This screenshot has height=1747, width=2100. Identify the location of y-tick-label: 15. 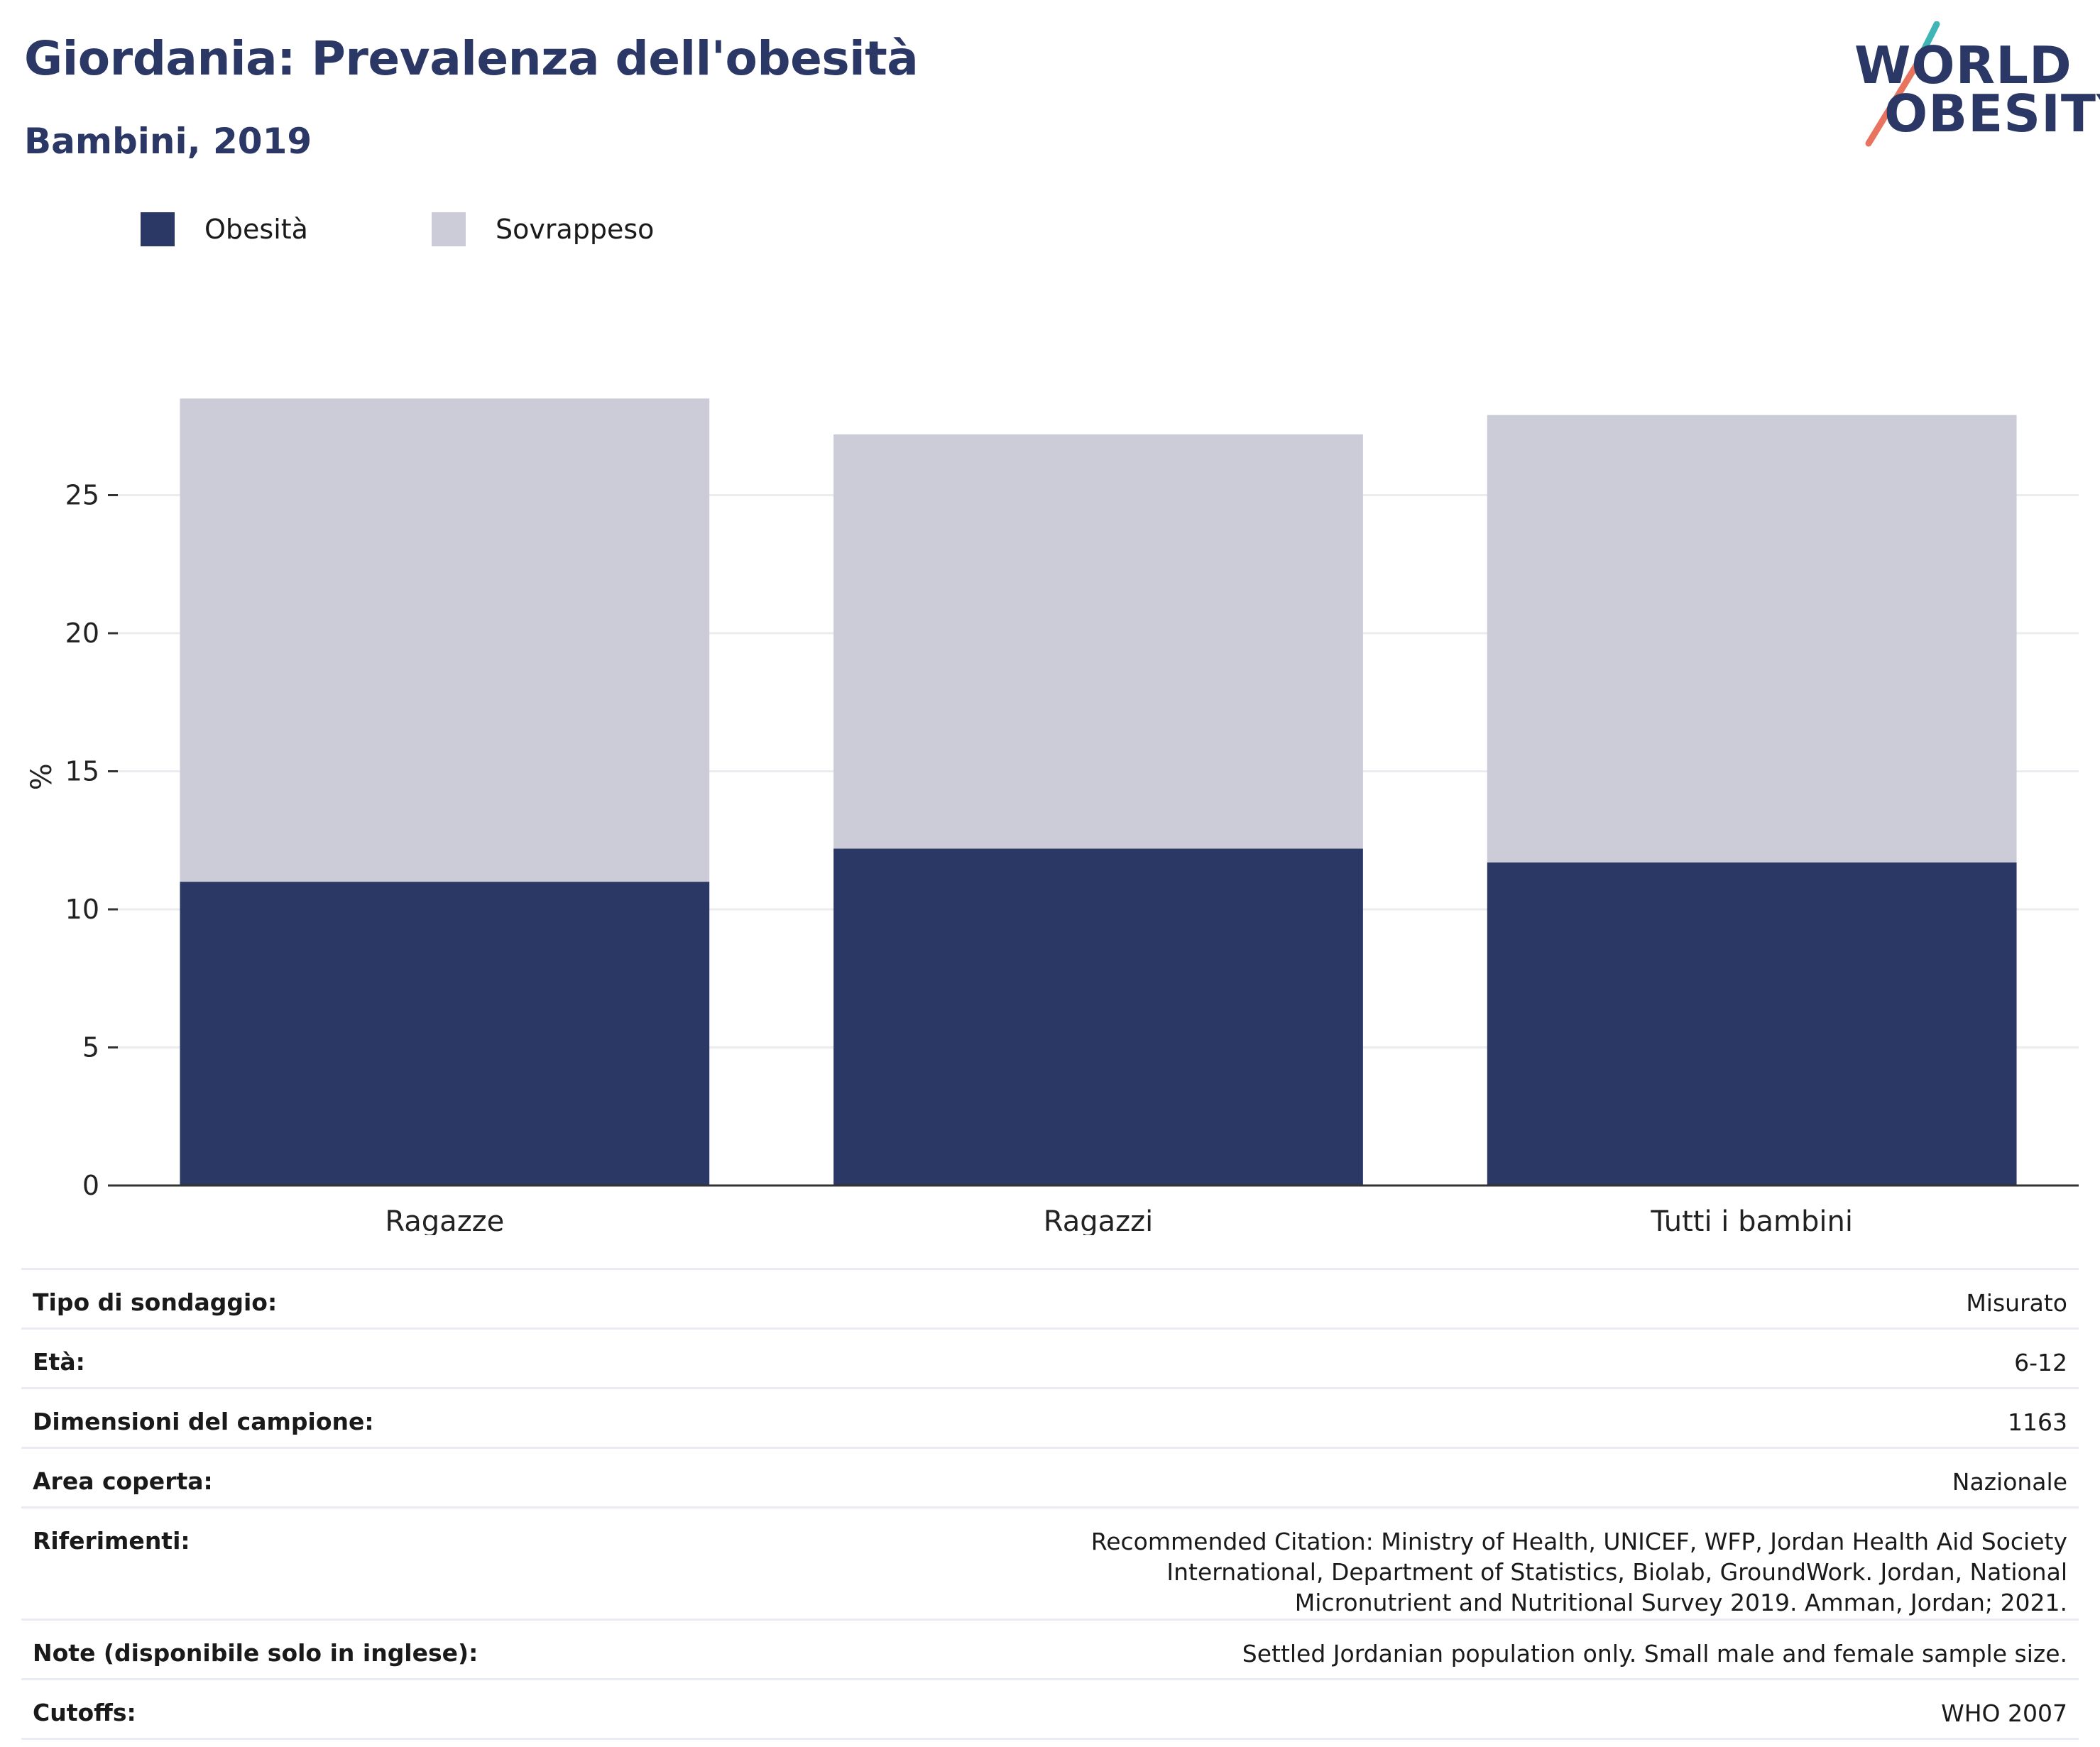
(82, 771).